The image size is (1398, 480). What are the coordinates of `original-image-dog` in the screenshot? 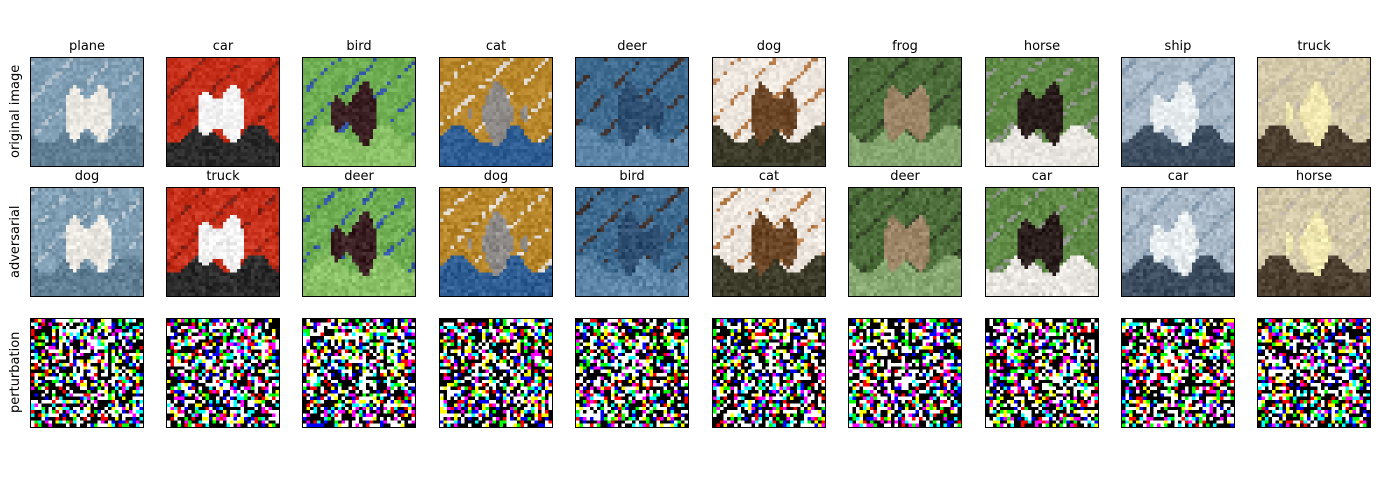 It's located at (769, 112).